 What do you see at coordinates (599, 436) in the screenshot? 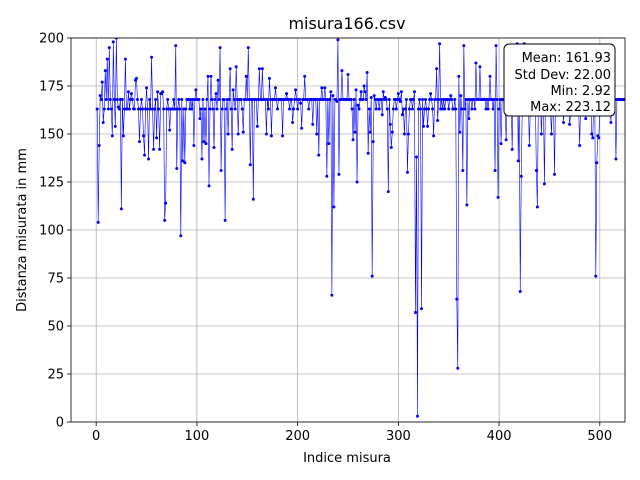
I see `x-tick-label: 500` at bounding box center [599, 436].